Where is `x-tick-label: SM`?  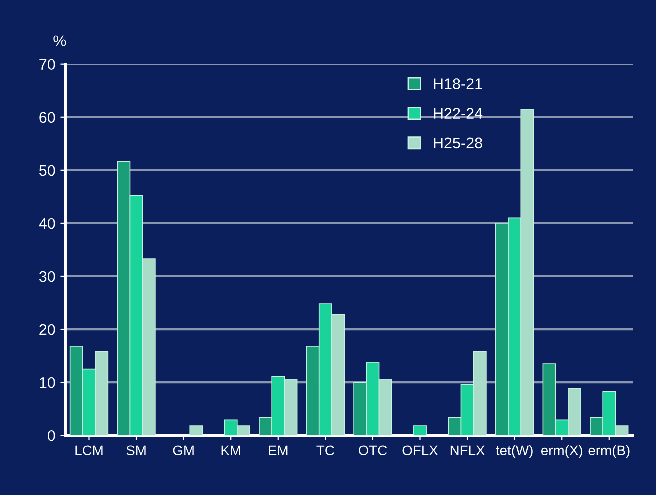
x-tick-label: SM is located at coordinates (136, 451).